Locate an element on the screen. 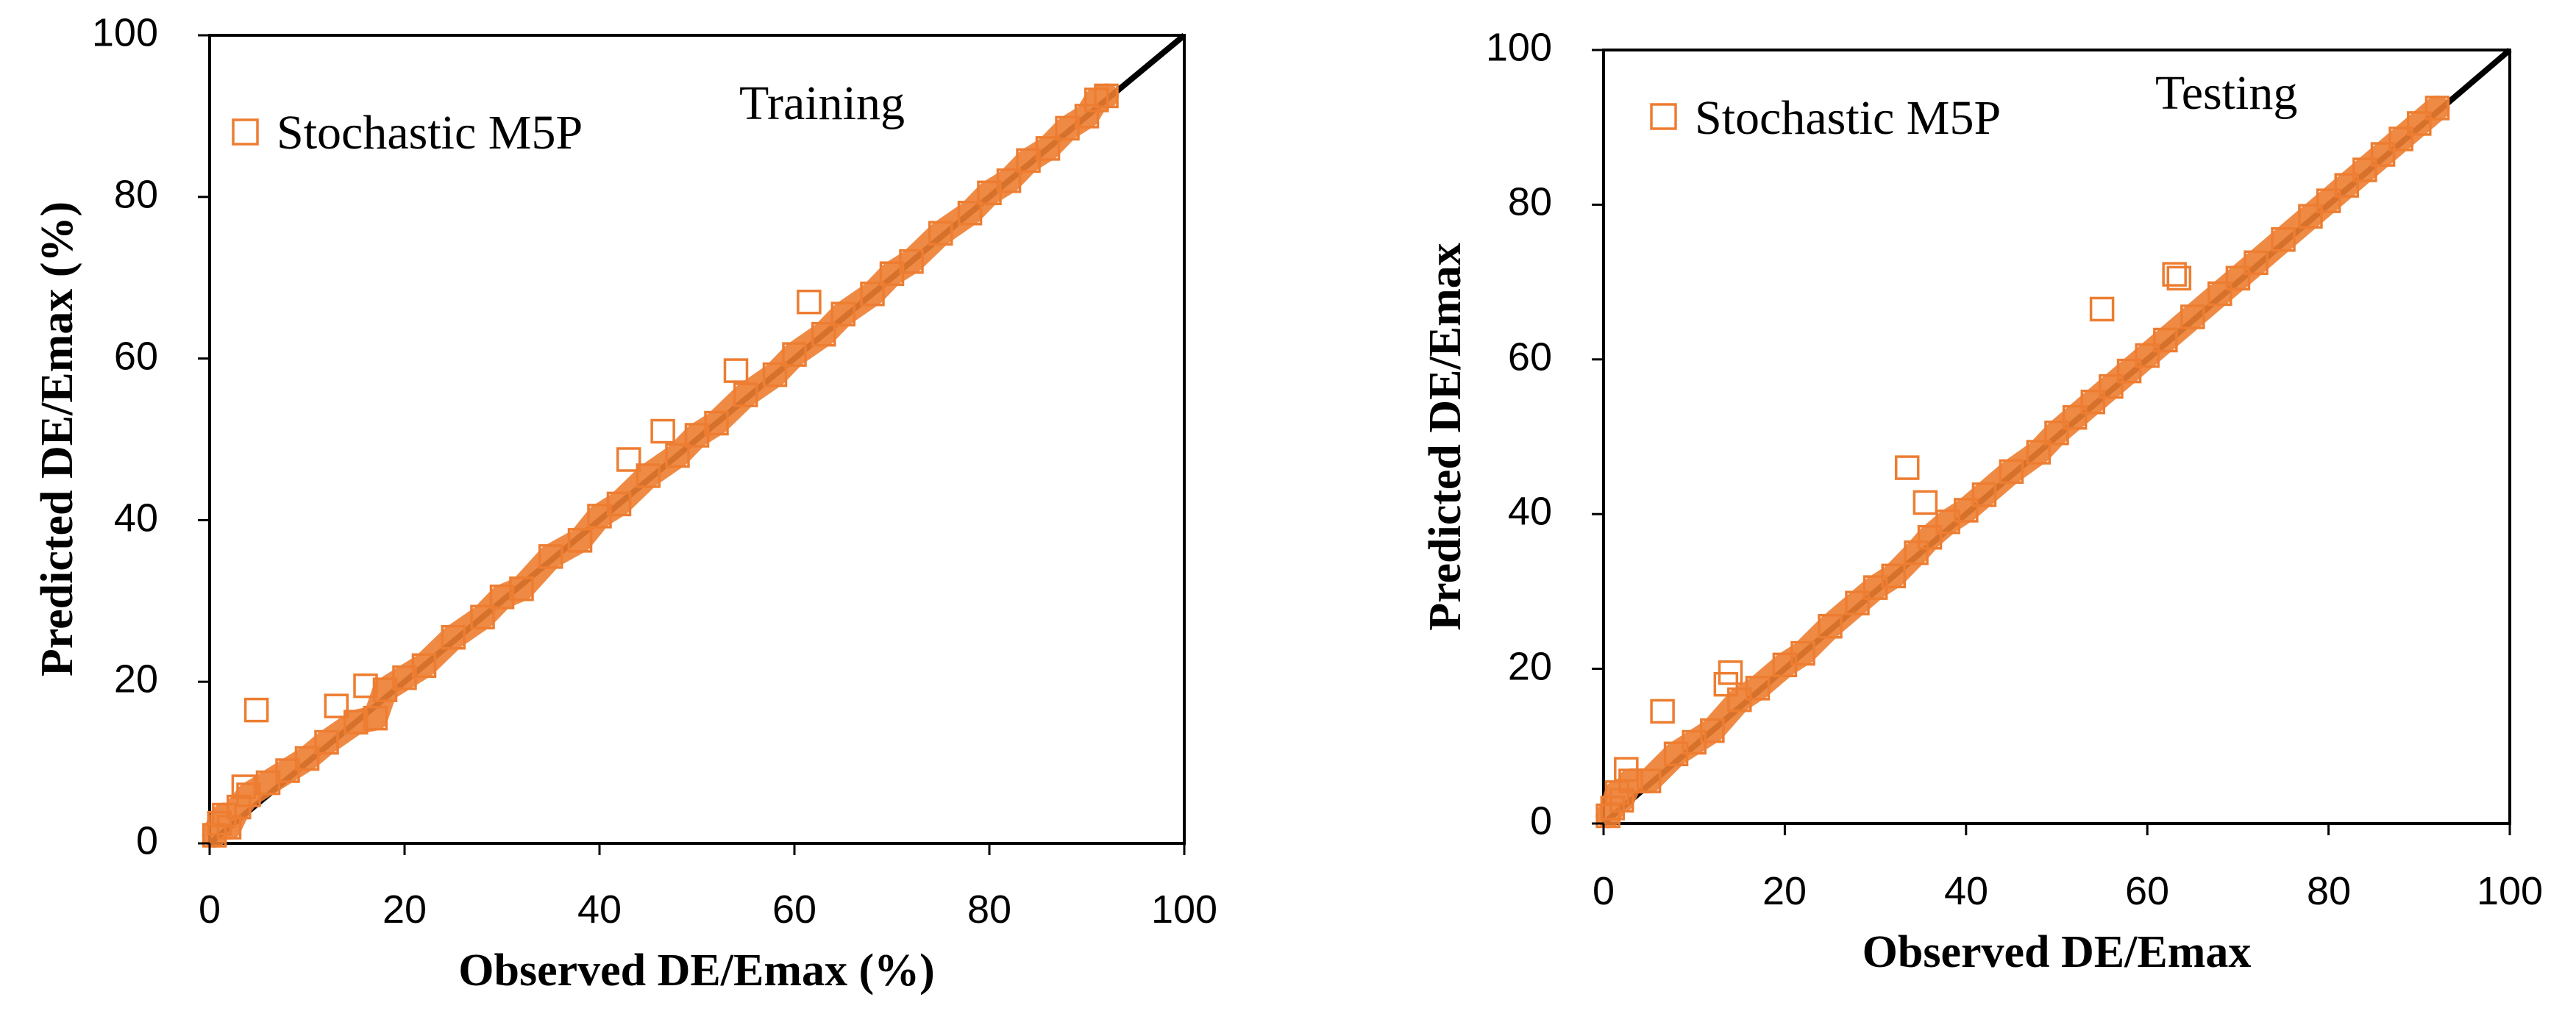 The height and width of the screenshot is (1011, 2576). y-axis-title: Predicted DE/Emax (%) is located at coordinates (57, 439).